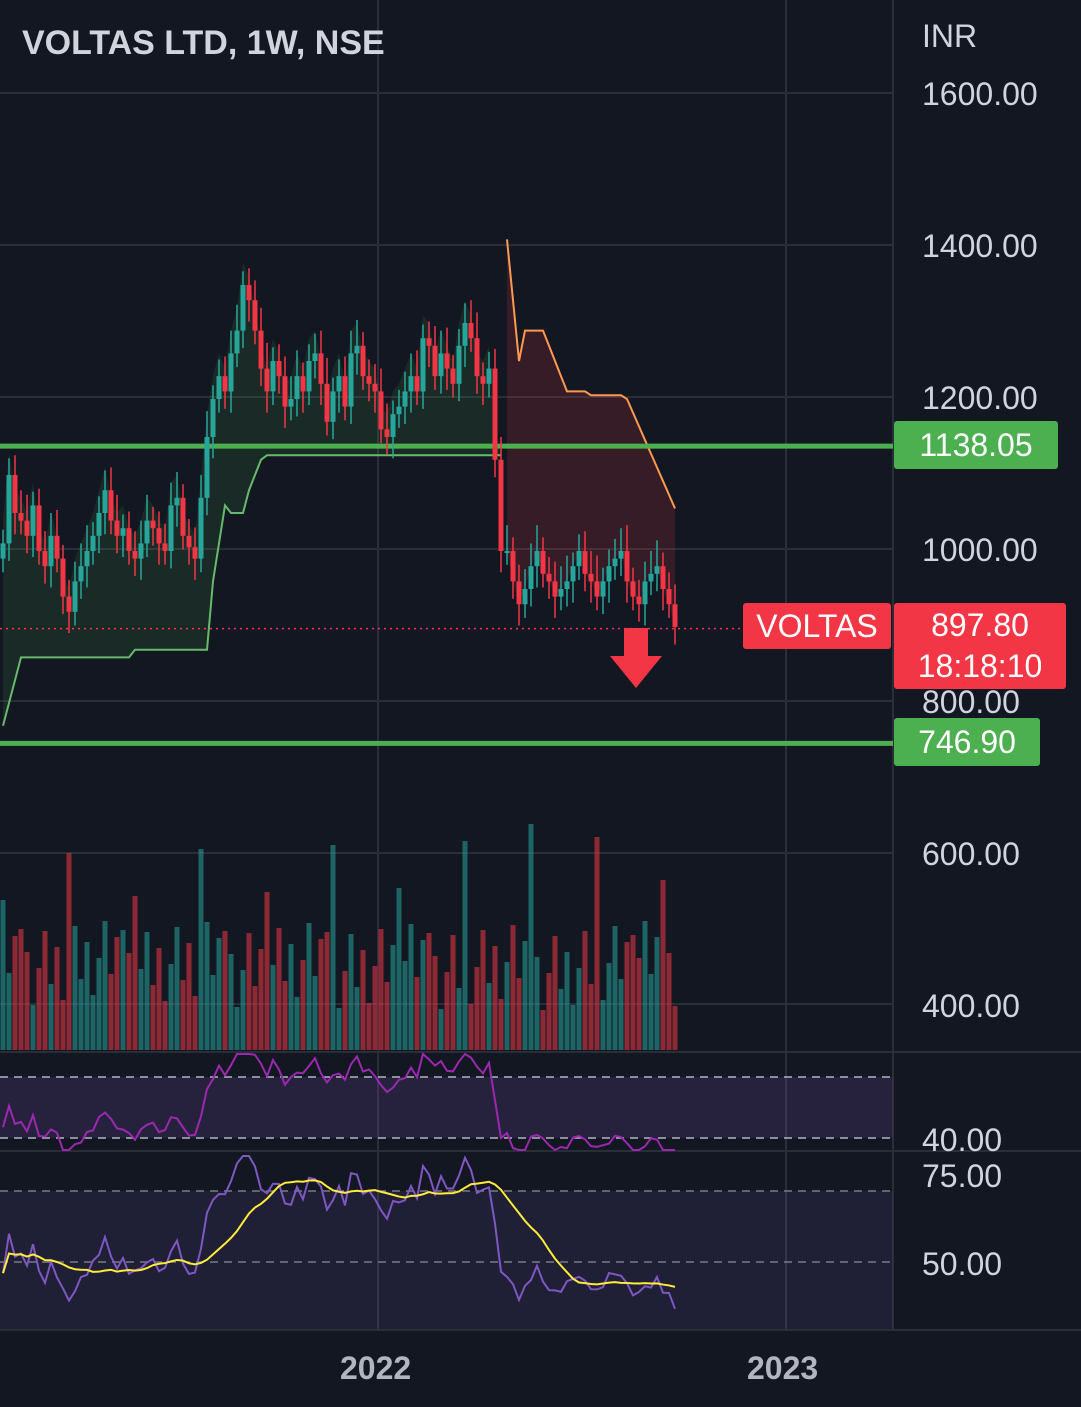 This screenshot has width=1081, height=1407. What do you see at coordinates (971, 854) in the screenshot?
I see `y-tick-label: 600.00` at bounding box center [971, 854].